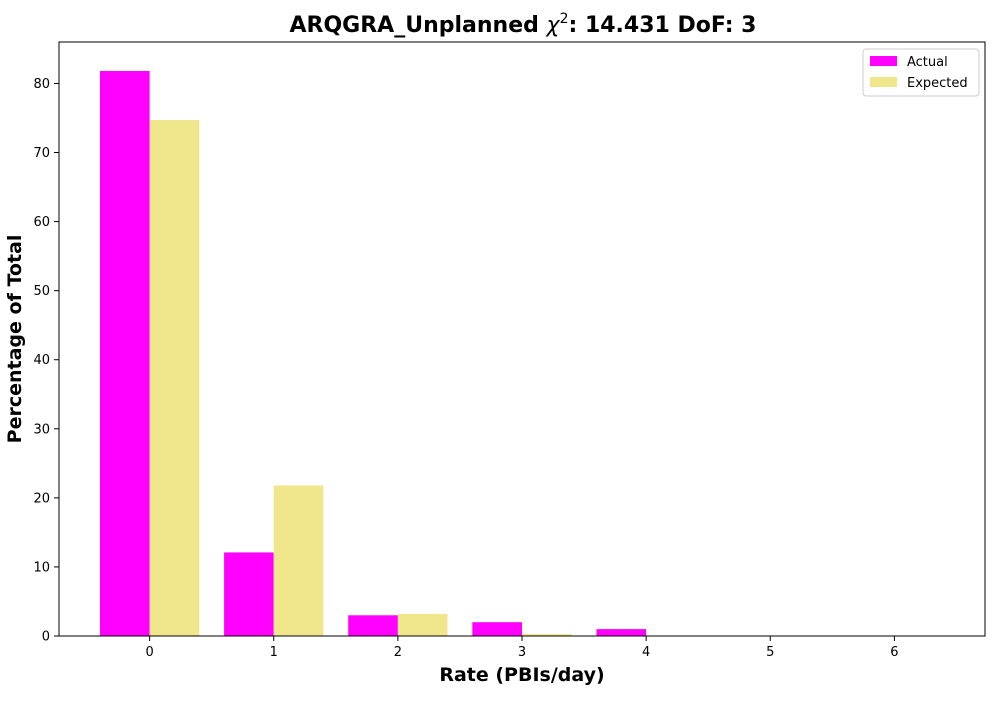 The height and width of the screenshot is (705, 1000). What do you see at coordinates (41, 222) in the screenshot?
I see `y-tick-label: 60` at bounding box center [41, 222].